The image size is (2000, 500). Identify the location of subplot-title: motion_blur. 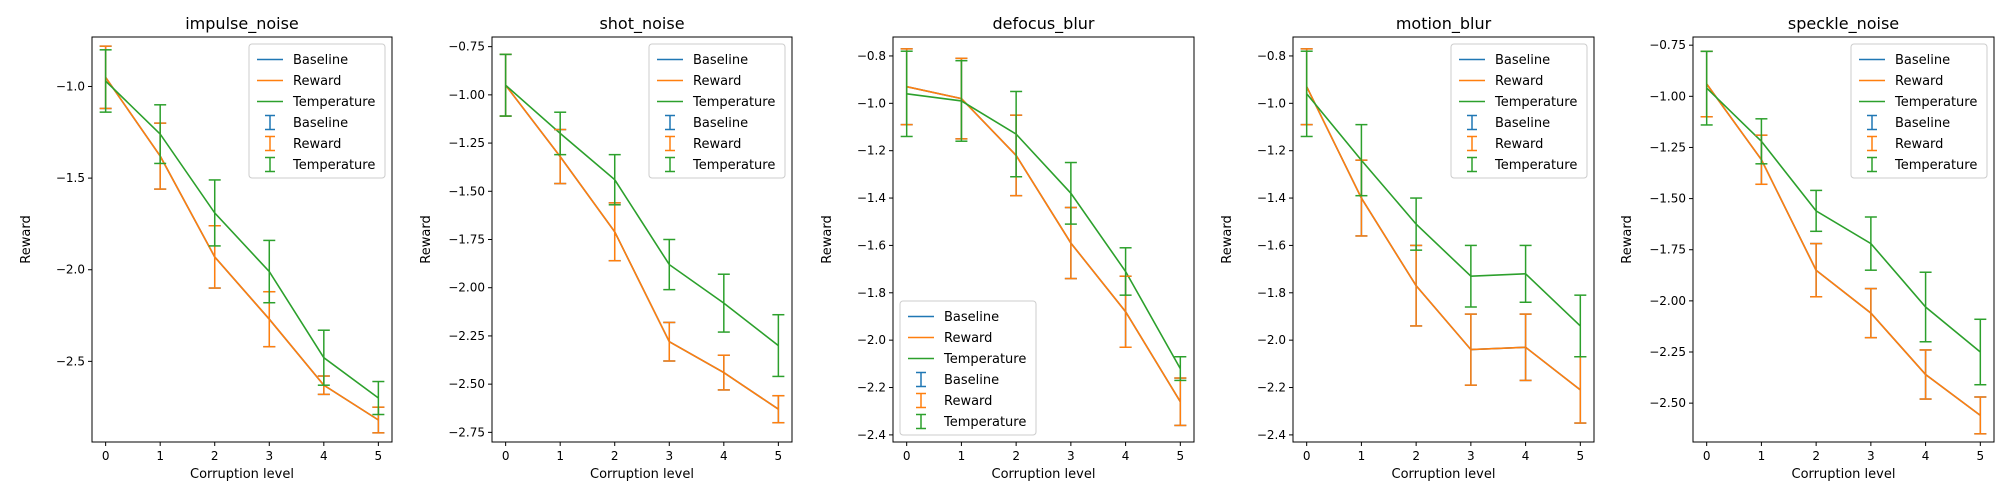
(1444, 24).